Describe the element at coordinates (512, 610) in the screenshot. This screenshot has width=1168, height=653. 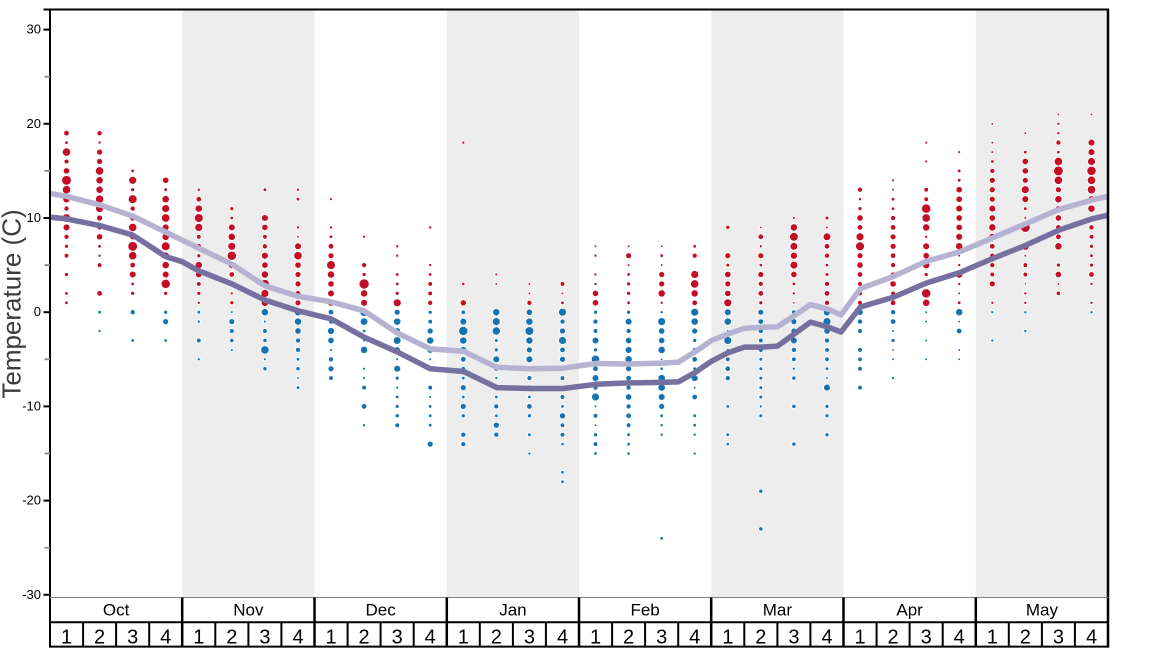
I see `svg-text: Jan` at that location.